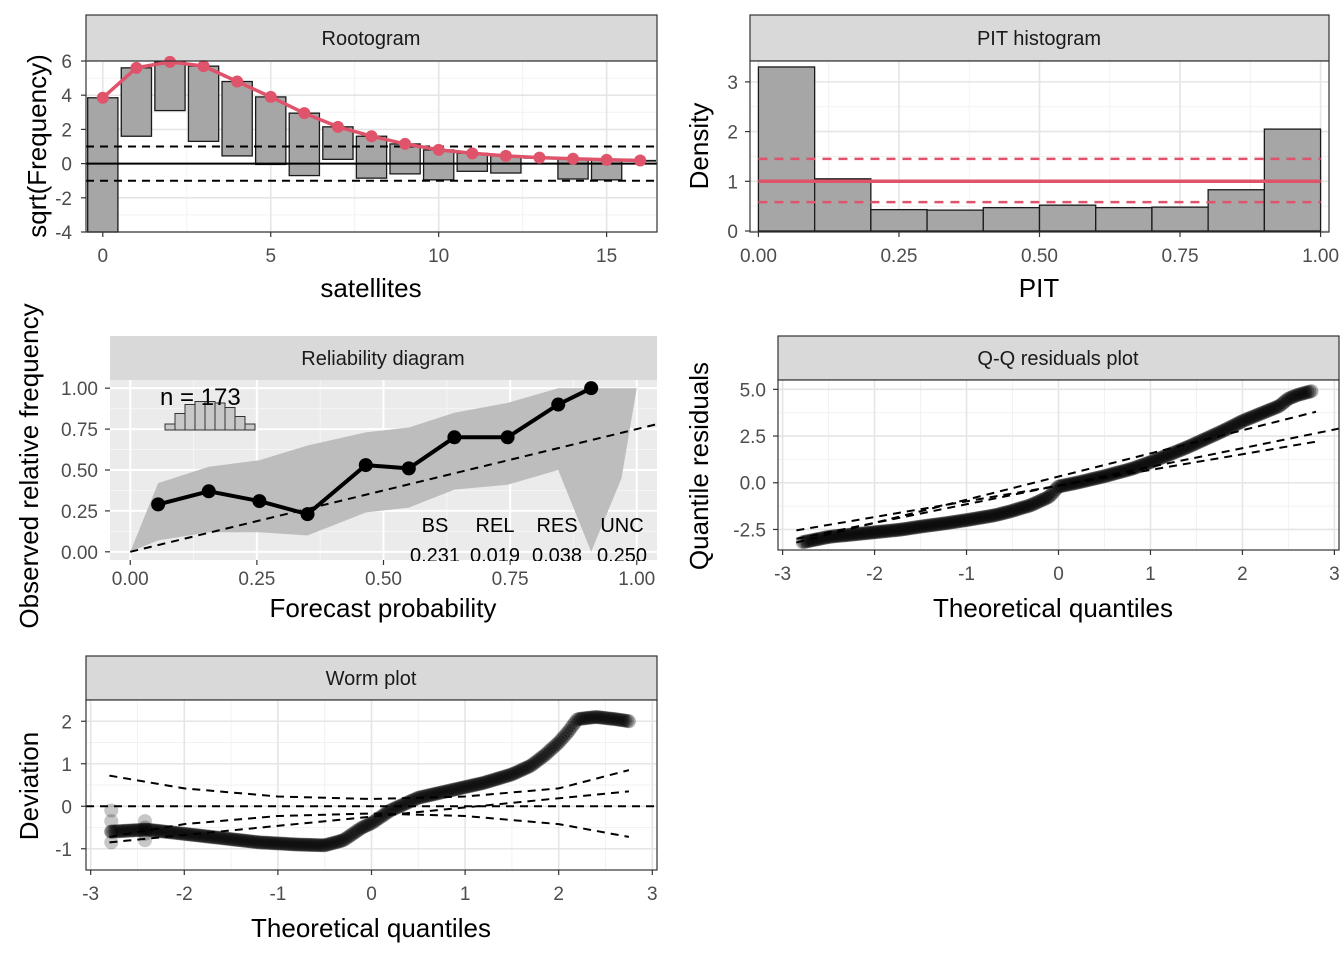 The width and height of the screenshot is (1344, 960). Describe the element at coordinates (699, 146) in the screenshot. I see `pit-ylabel: Density` at that location.